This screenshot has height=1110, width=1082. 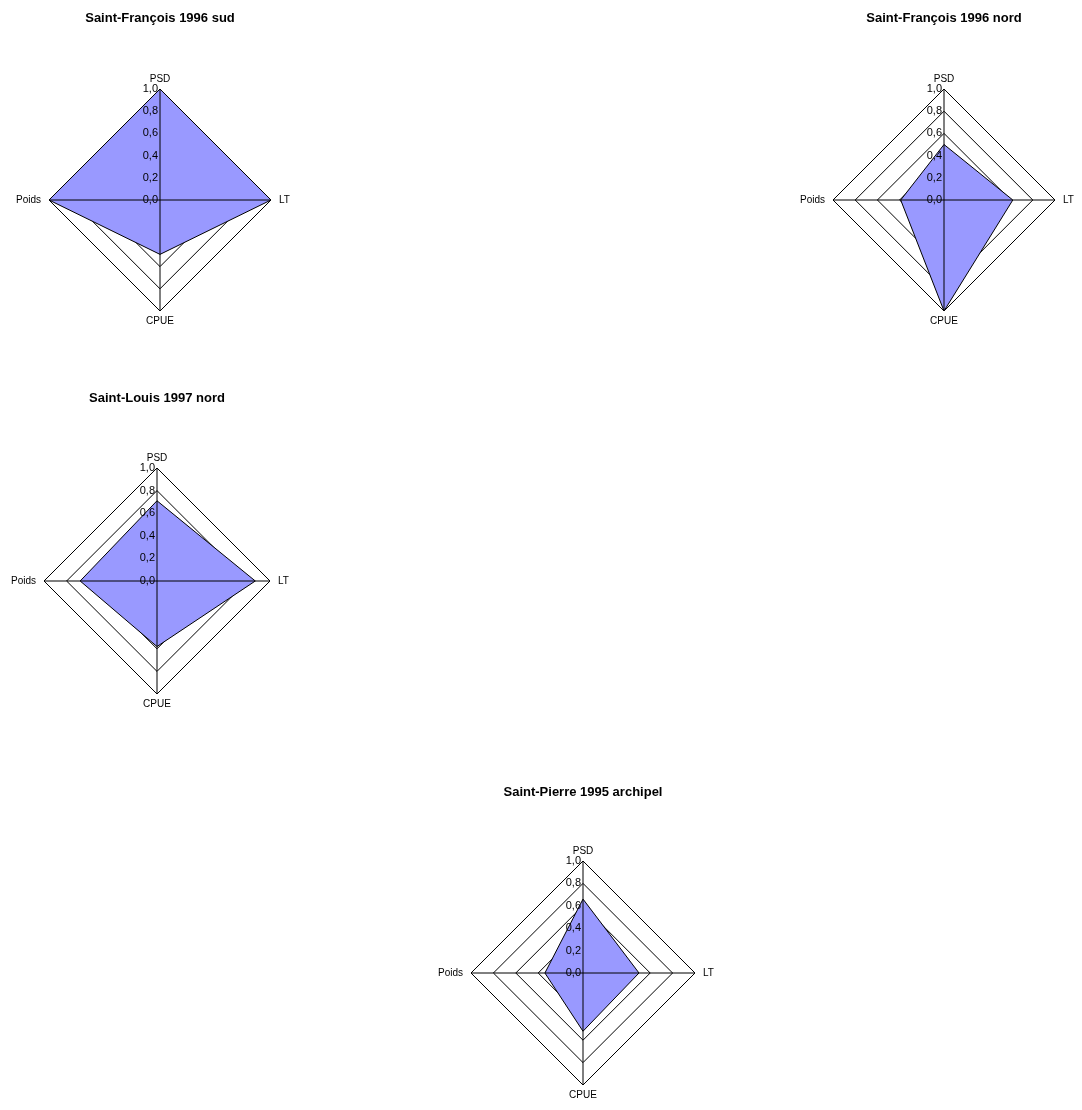 What do you see at coordinates (944, 17) in the screenshot?
I see `chart-title: Saint-François 1996 nord` at bounding box center [944, 17].